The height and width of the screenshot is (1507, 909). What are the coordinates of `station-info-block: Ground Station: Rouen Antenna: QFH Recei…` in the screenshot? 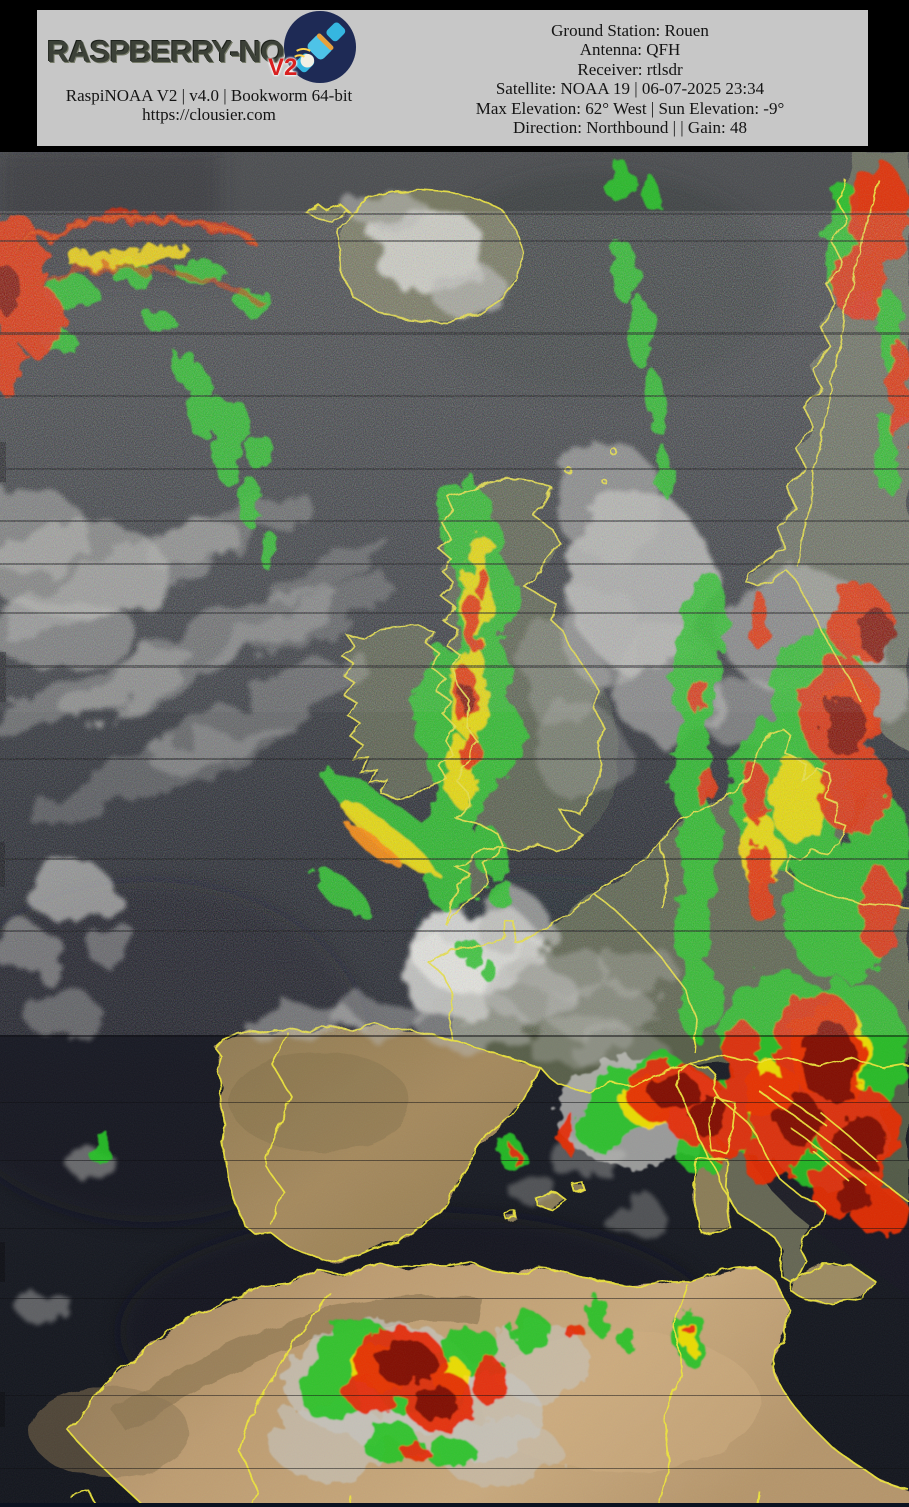 It's located at (630, 79).